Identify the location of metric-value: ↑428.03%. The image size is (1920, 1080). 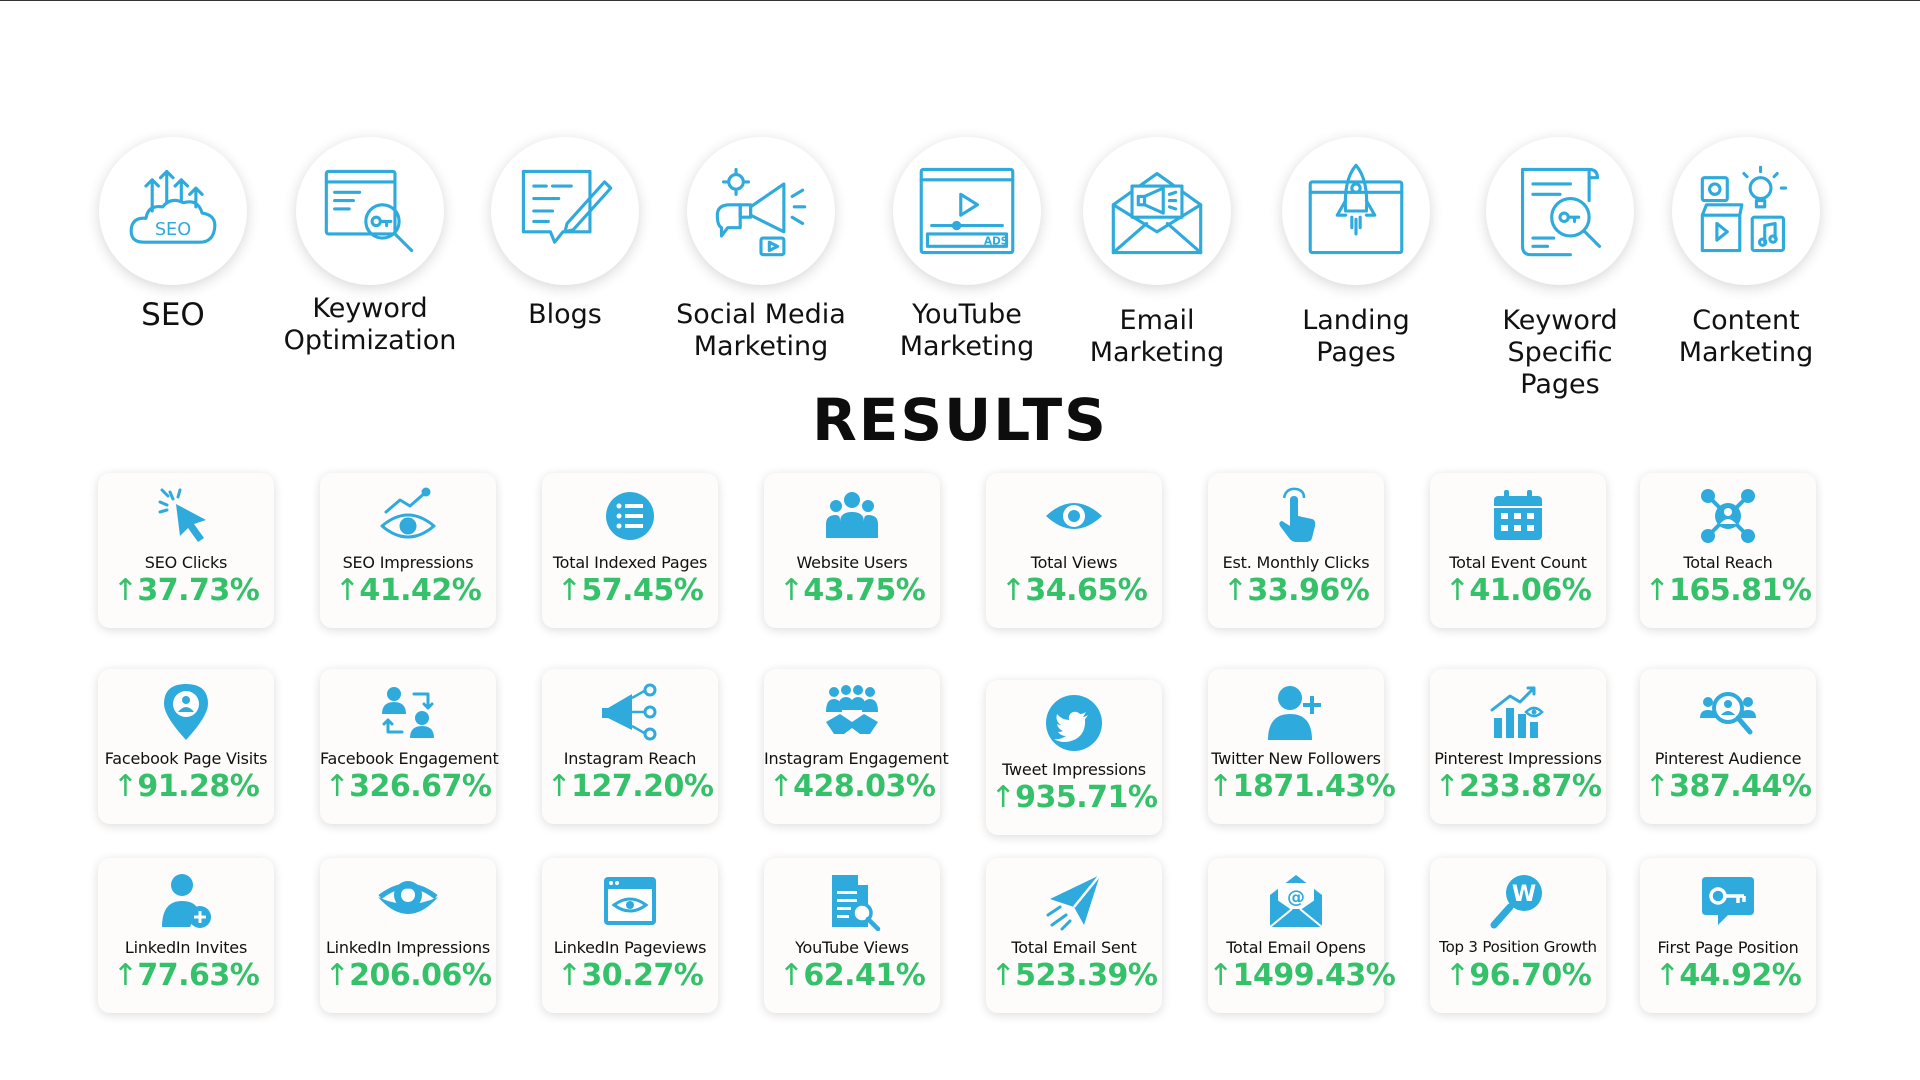
(852, 786).